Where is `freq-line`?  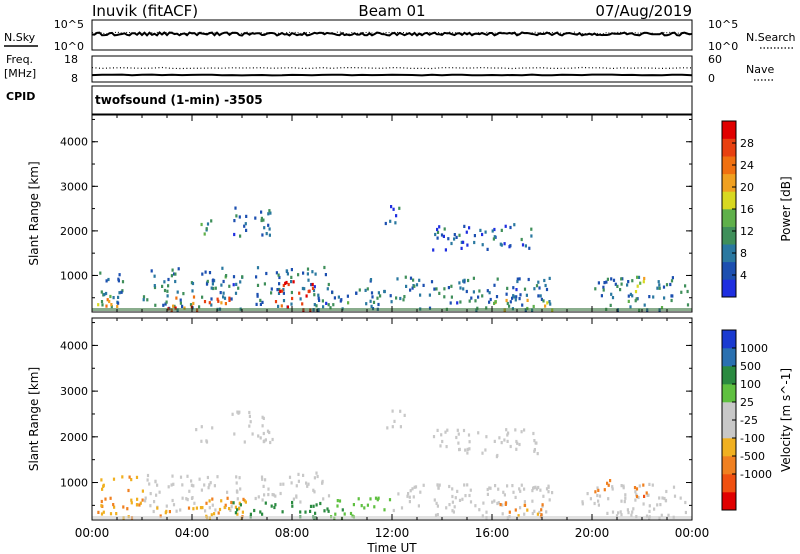
freq-line is located at coordinates (392, 75).